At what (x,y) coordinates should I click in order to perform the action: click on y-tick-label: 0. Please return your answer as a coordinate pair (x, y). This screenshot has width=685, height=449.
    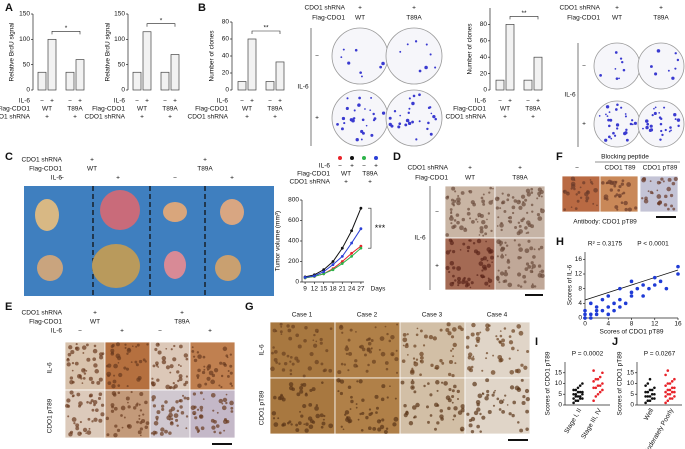
    Looking at the image, I should click on (632, 405).